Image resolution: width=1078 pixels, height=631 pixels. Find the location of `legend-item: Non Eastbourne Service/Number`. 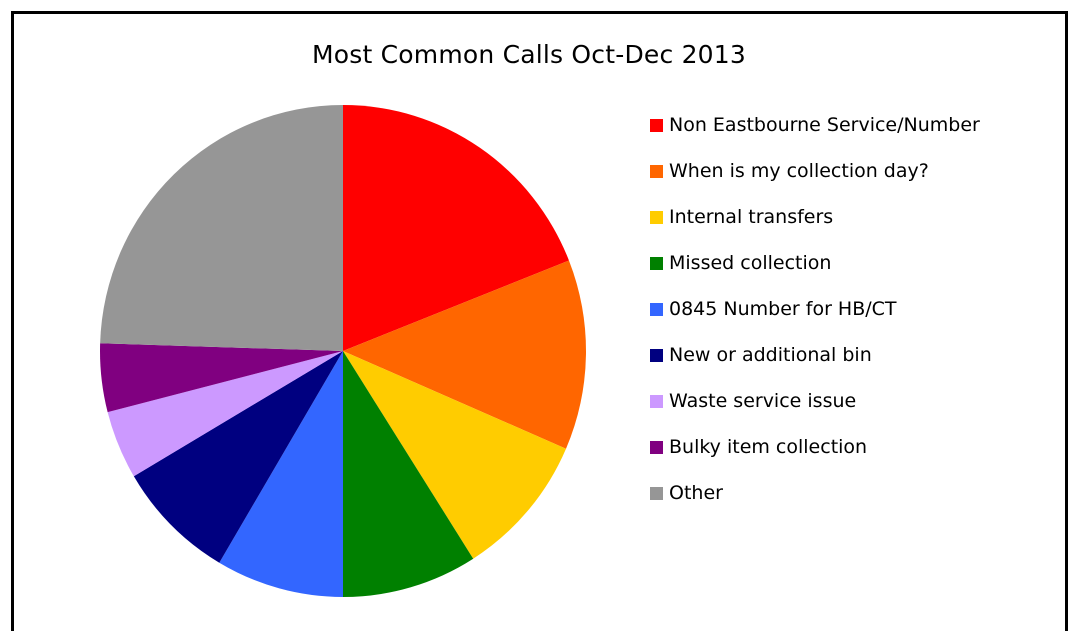

legend-item: Non Eastbourne Service/Number is located at coordinates (815, 135).